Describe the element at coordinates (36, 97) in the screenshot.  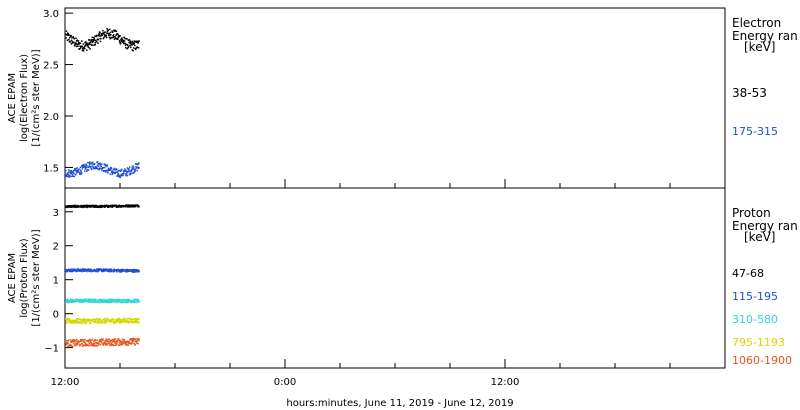
I see `electron-ylabel-line3: [1/(cm²s ster MeV)]` at that location.